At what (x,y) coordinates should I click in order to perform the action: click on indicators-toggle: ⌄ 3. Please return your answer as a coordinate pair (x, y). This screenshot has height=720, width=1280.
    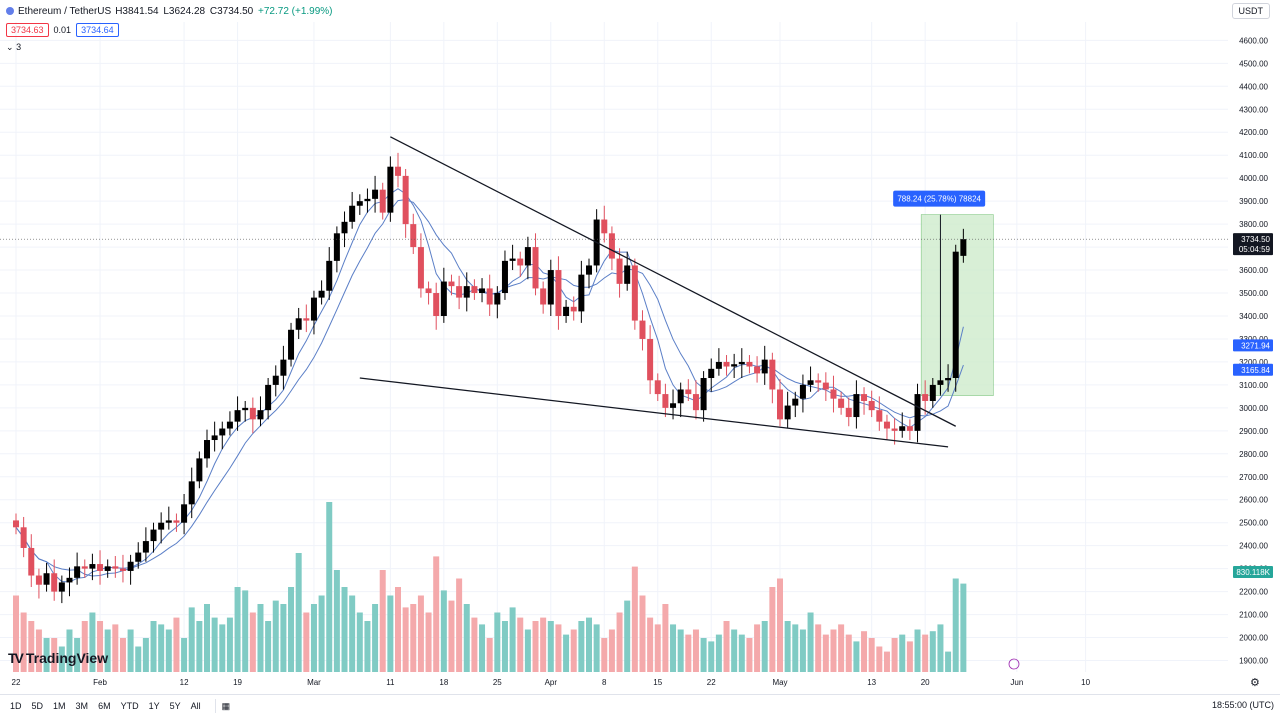
    Looking at the image, I should click on (13, 47).